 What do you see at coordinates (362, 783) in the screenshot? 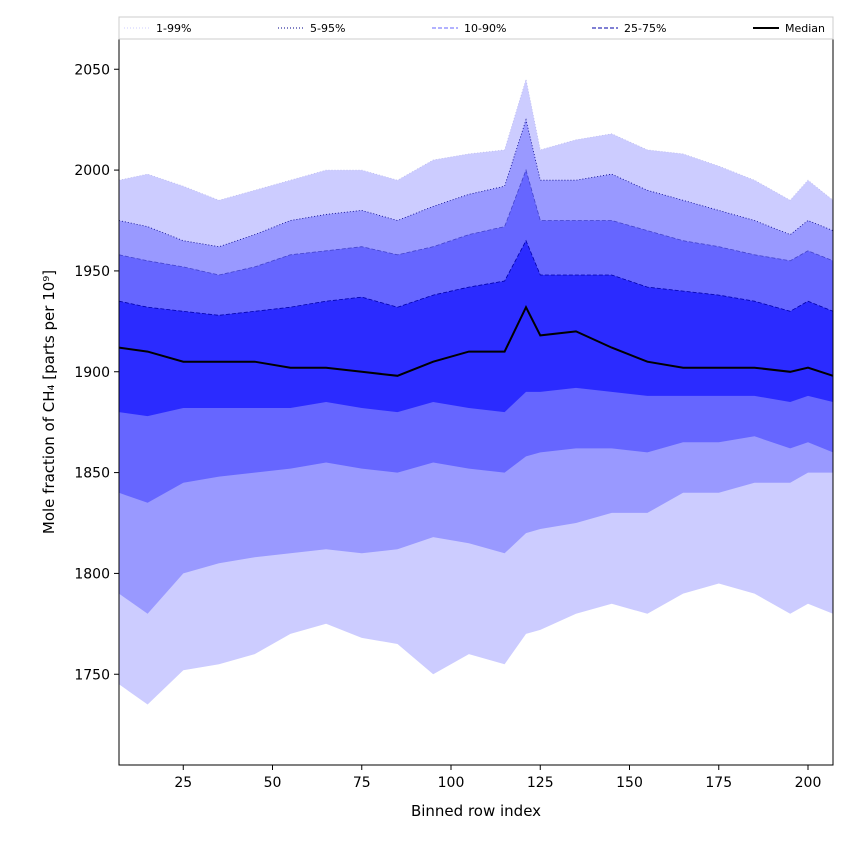
I see `x-tick-label: 75` at bounding box center [362, 783].